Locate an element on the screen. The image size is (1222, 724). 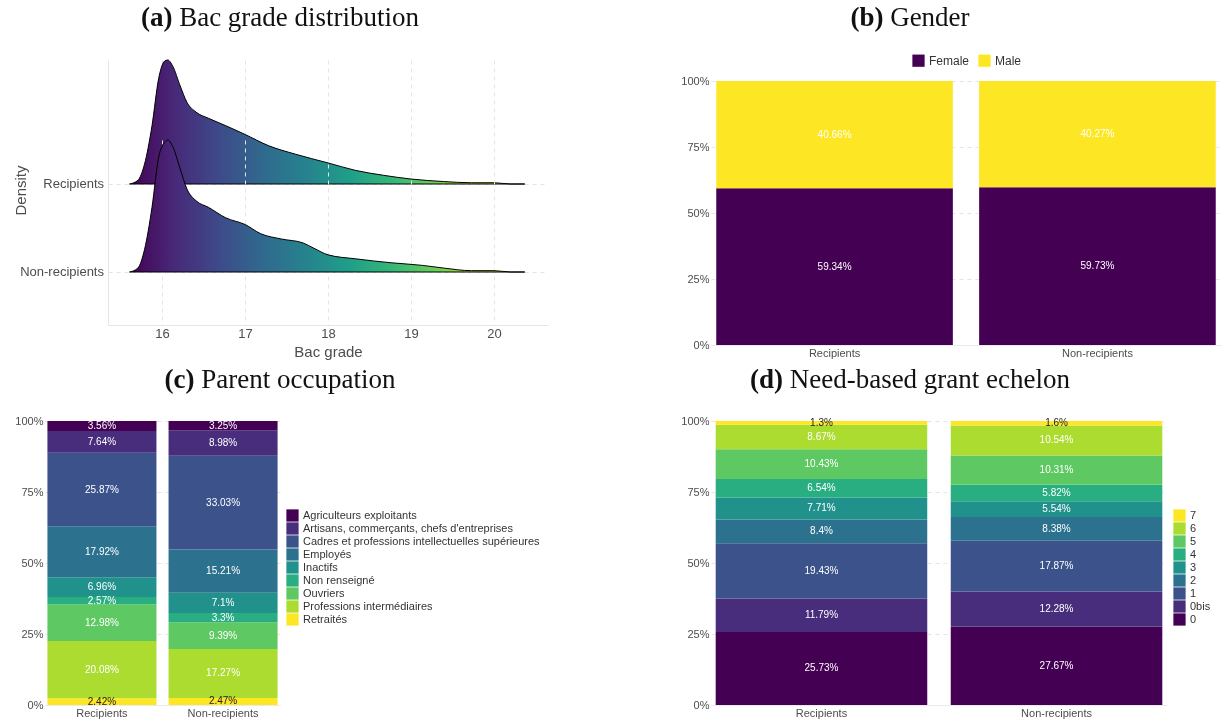
data-label: 33.03% is located at coordinates (223, 502).